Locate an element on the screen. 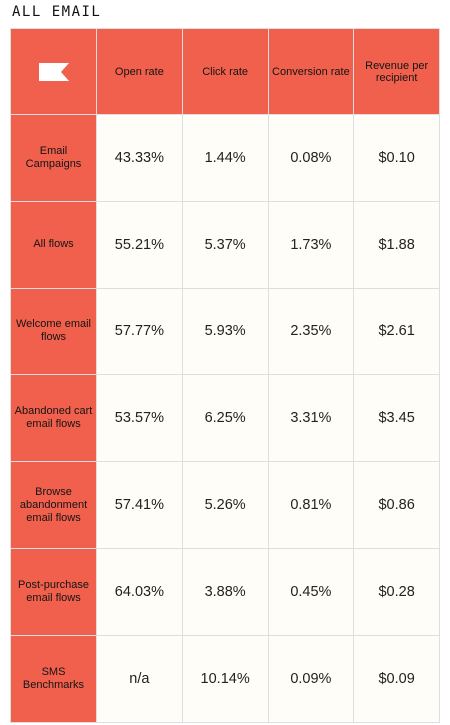 The width and height of the screenshot is (450, 725). value-cell: 0.09% is located at coordinates (311, 678).